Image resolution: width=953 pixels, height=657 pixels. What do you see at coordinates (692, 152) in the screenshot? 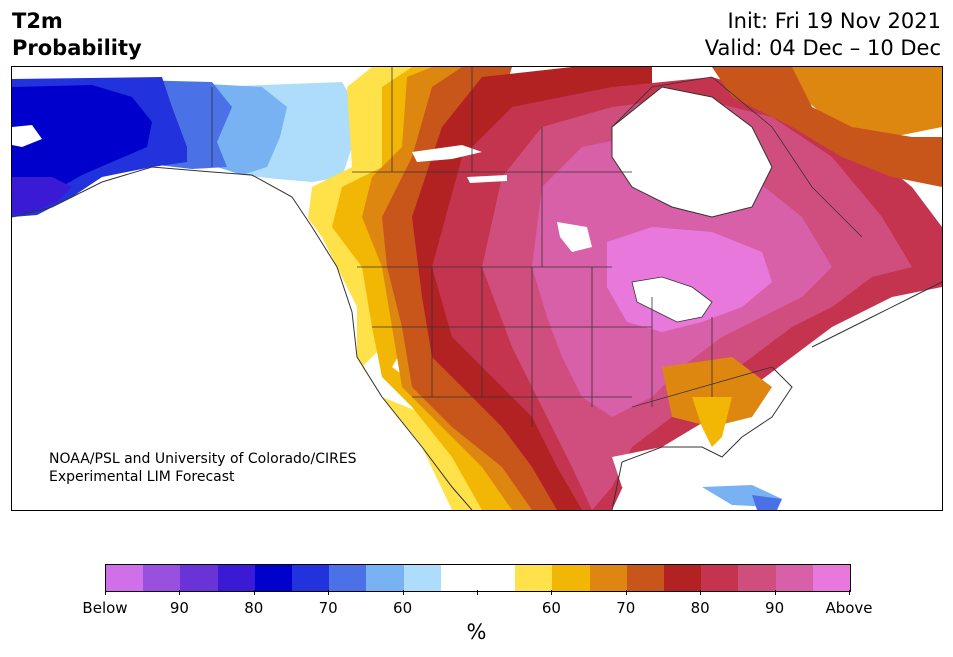
I see `hudson-bay` at bounding box center [692, 152].